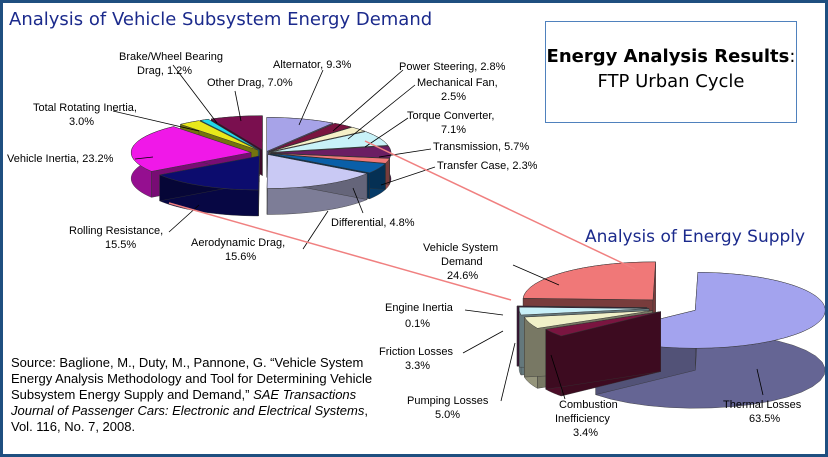  I want to click on label-rolling-resistance-1: Rolling Resistance,, so click(116, 231).